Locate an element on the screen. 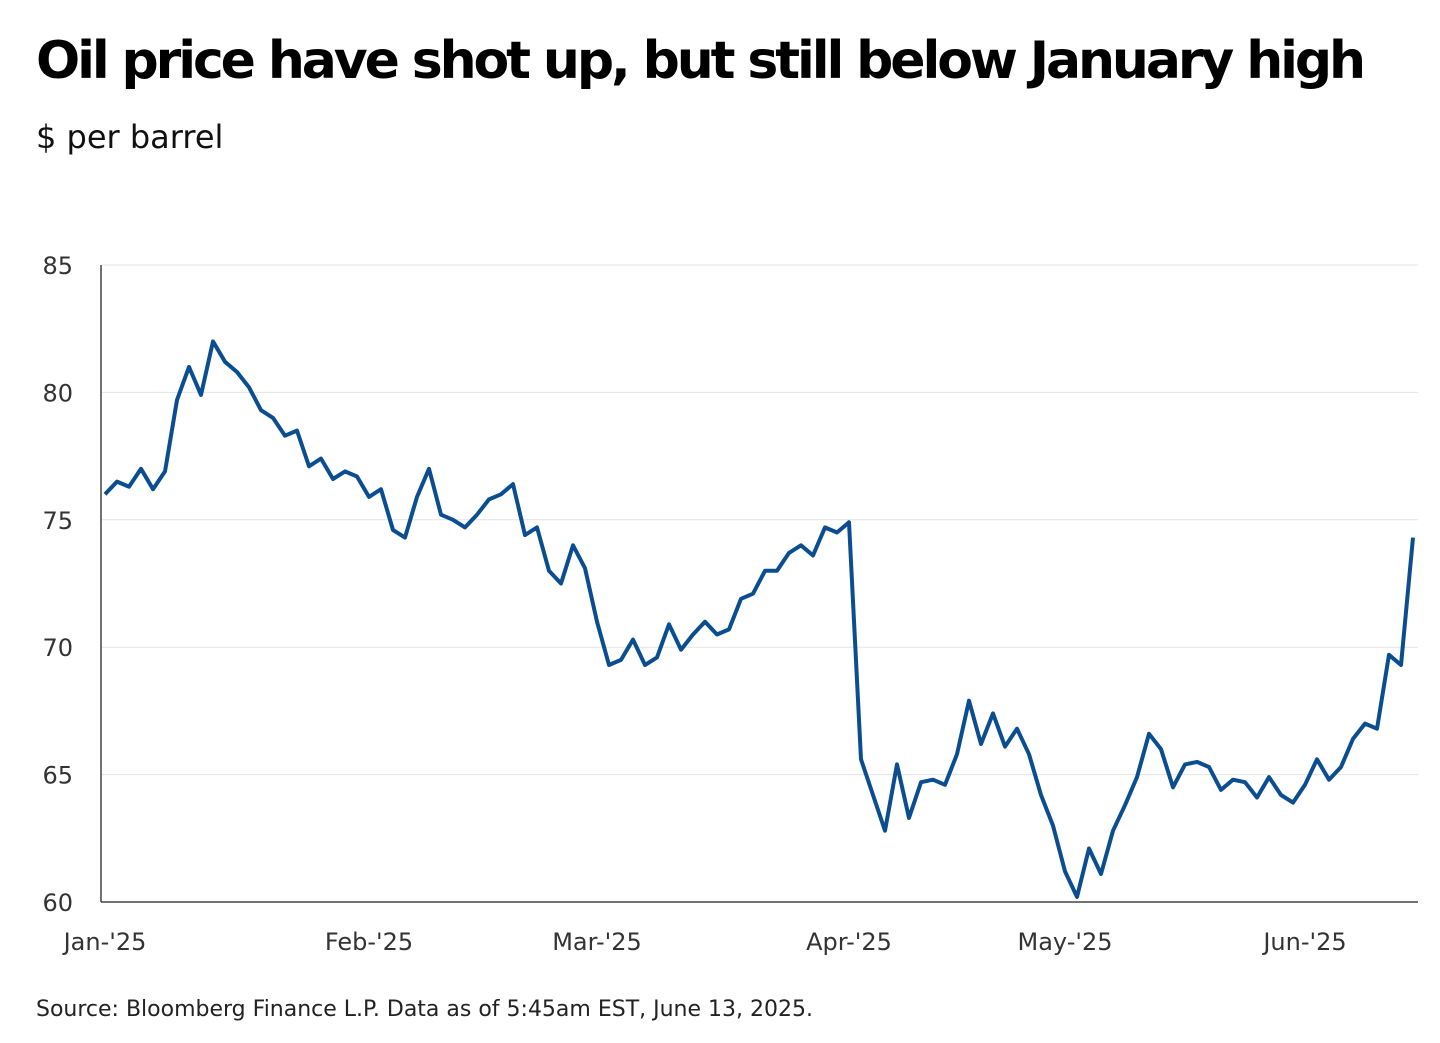 Image resolution: width=1440 pixels, height=1043 pixels. y-tick-label: 60 is located at coordinates (57, 903).